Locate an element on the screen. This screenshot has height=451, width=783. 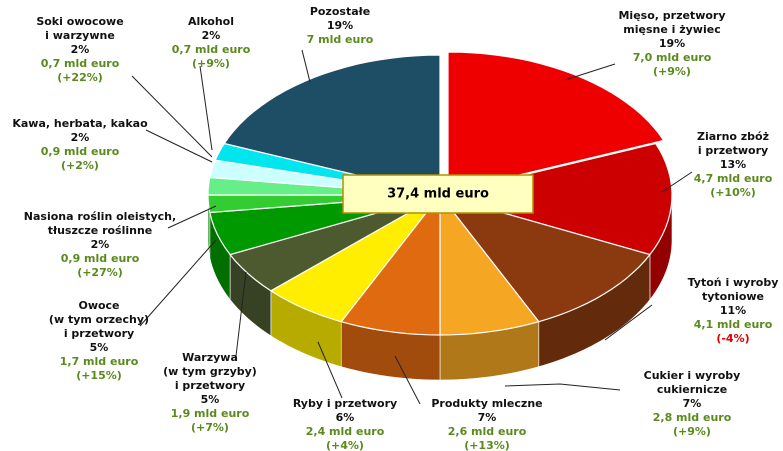
slice-percent: 11% is located at coordinates (733, 310).